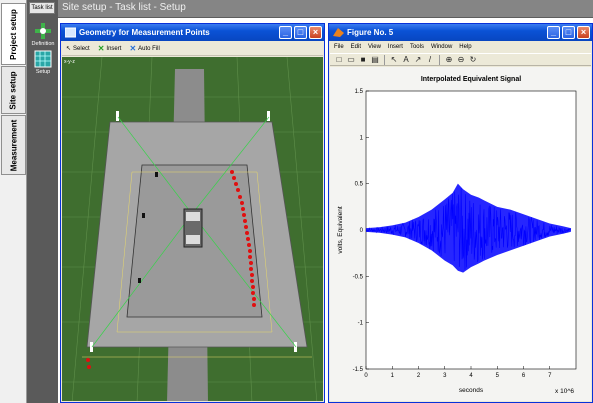  What do you see at coordinates (460, 32) in the screenshot?
I see `figure-titlebar: Figure No. 5 _ □ ×` at bounding box center [460, 32].